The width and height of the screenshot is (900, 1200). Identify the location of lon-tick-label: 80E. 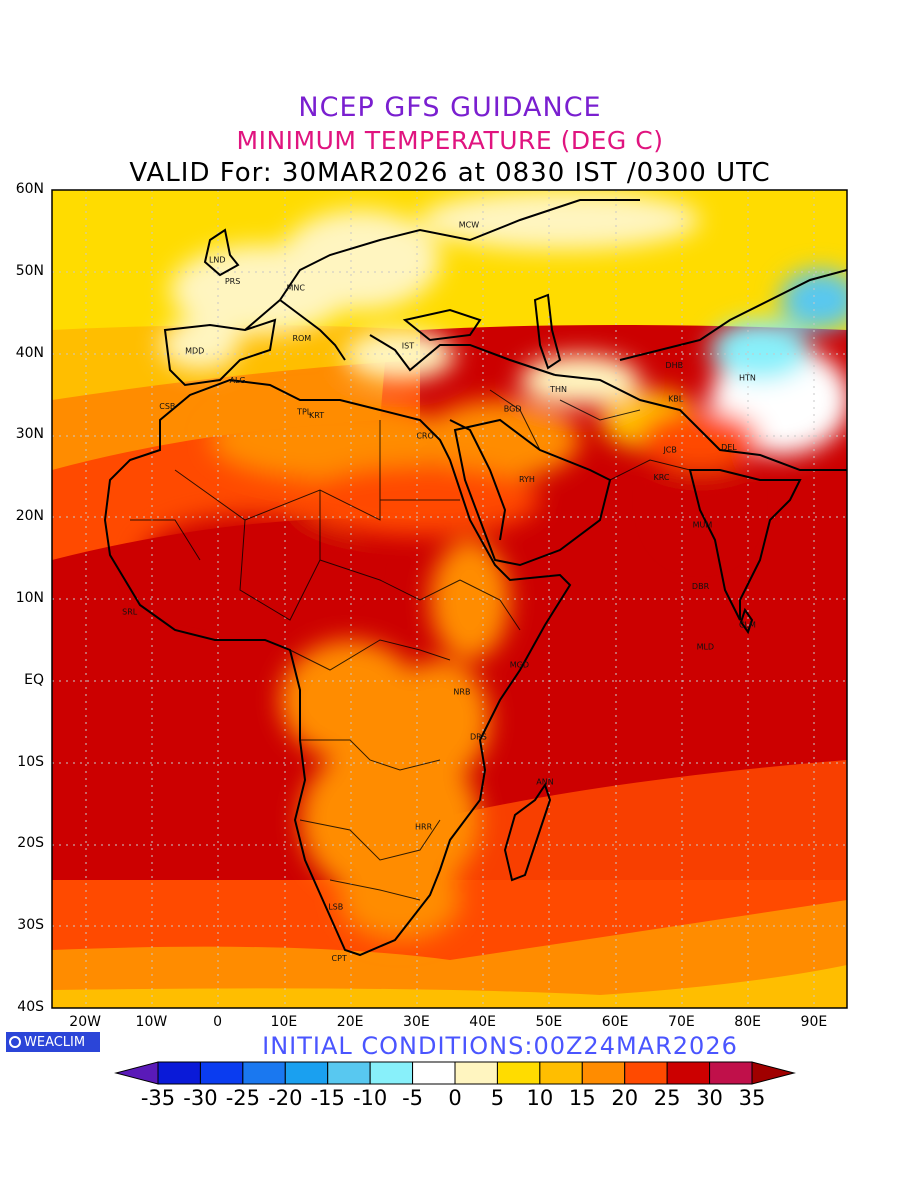
(747, 1022).